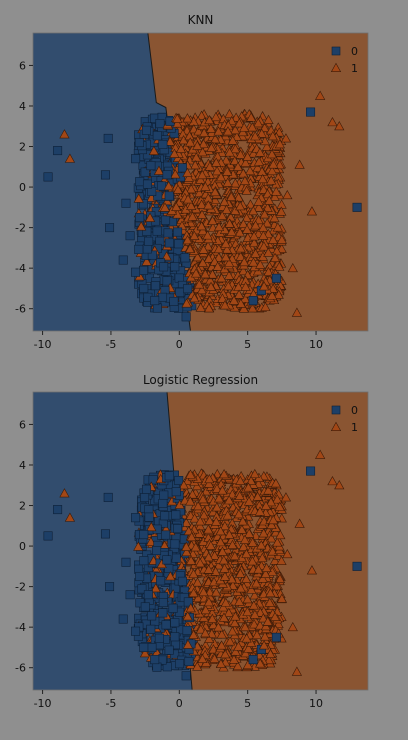 This screenshot has height=740, width=408. Describe the element at coordinates (354, 68) in the screenshot. I see `legend-label: 1` at that location.